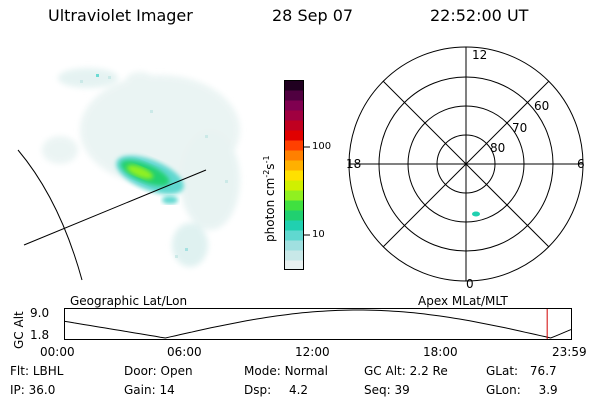 The image size is (600, 400). I want to click on ip-field: IP: 36.0, so click(33, 390).